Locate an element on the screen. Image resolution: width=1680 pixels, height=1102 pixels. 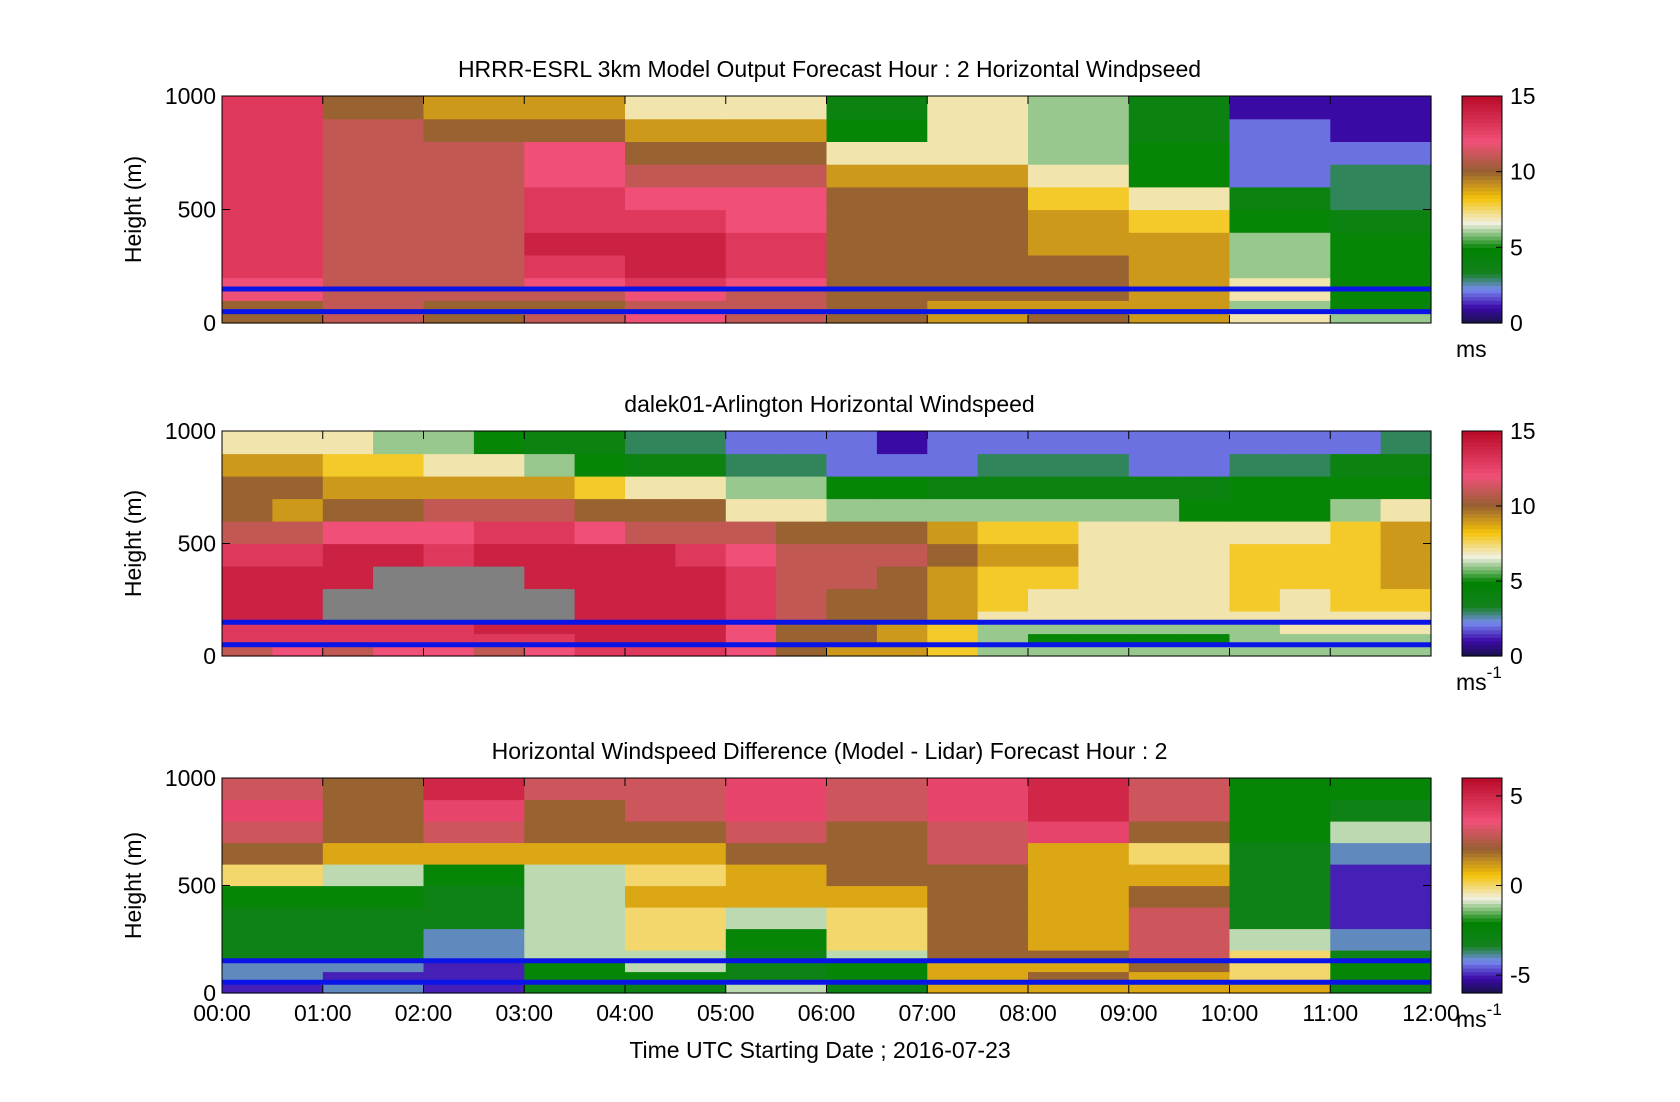
colorbar-tick-label: -5 is located at coordinates (1520, 975).